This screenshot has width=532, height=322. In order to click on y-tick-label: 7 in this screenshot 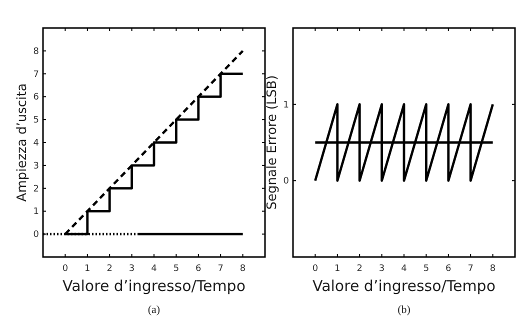, I will do `click(36, 75)`.